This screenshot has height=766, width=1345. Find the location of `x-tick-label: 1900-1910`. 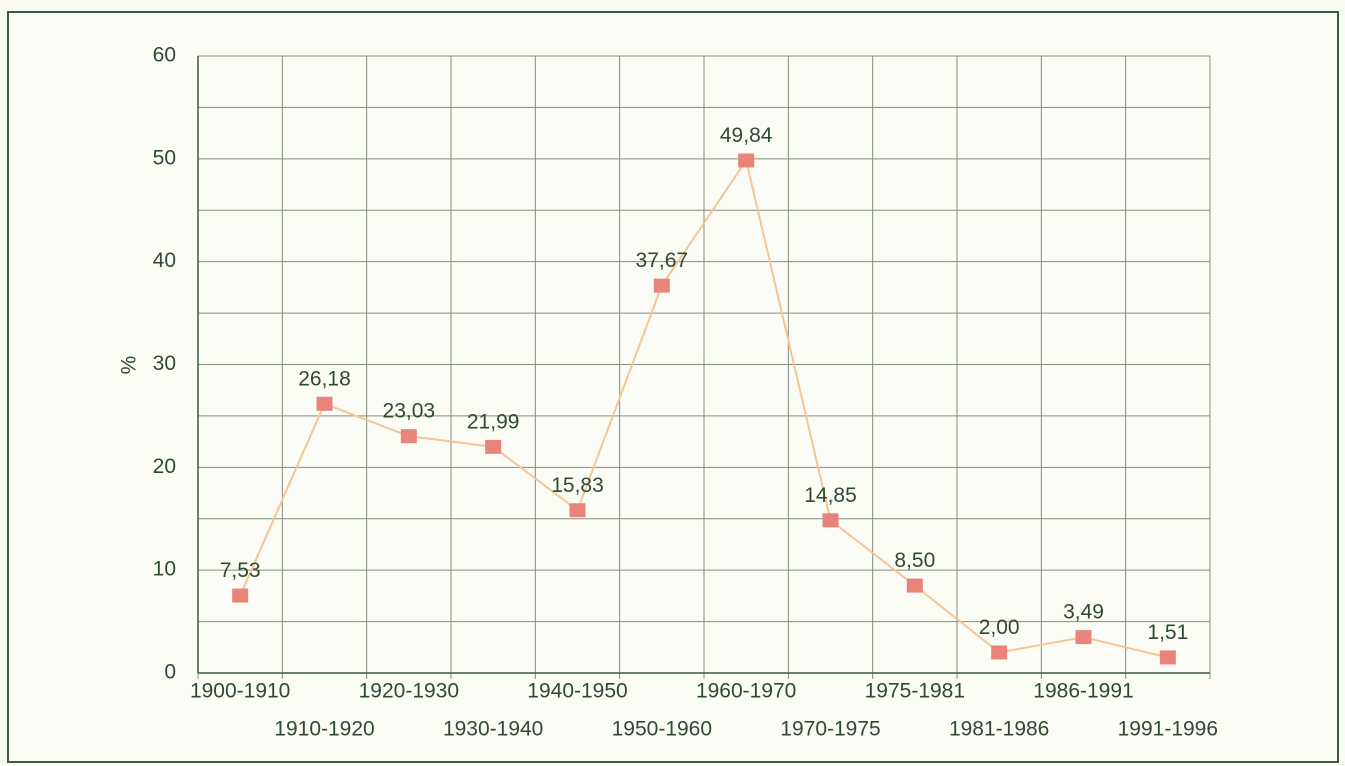

x-tick-label: 1900-1910 is located at coordinates (240, 691).